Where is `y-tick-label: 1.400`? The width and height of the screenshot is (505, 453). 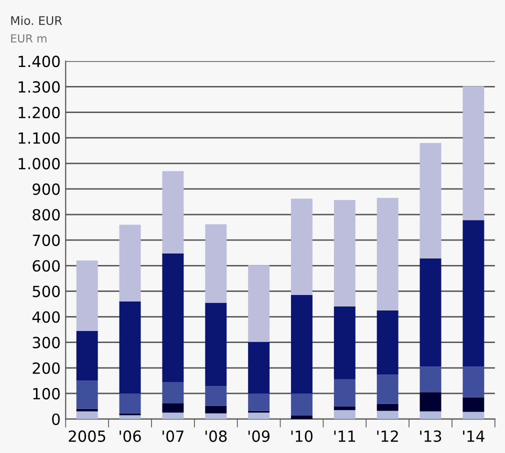 y-tick-label: 1.400 is located at coordinates (39, 62).